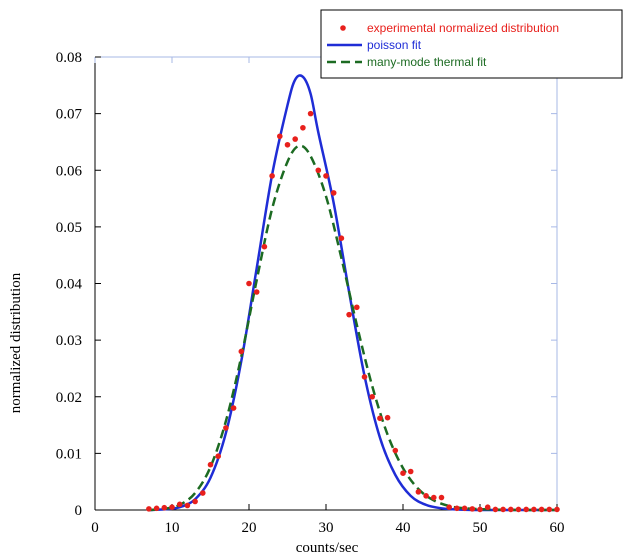  Describe the element at coordinates (69, 398) in the screenshot. I see `y-tick-label: 0.02` at that location.